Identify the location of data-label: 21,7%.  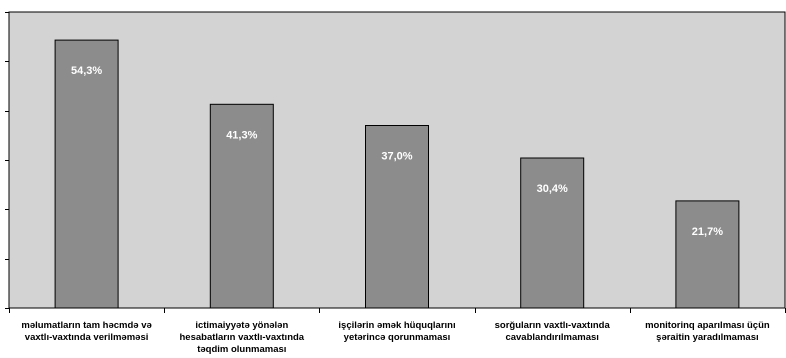
(707, 232).